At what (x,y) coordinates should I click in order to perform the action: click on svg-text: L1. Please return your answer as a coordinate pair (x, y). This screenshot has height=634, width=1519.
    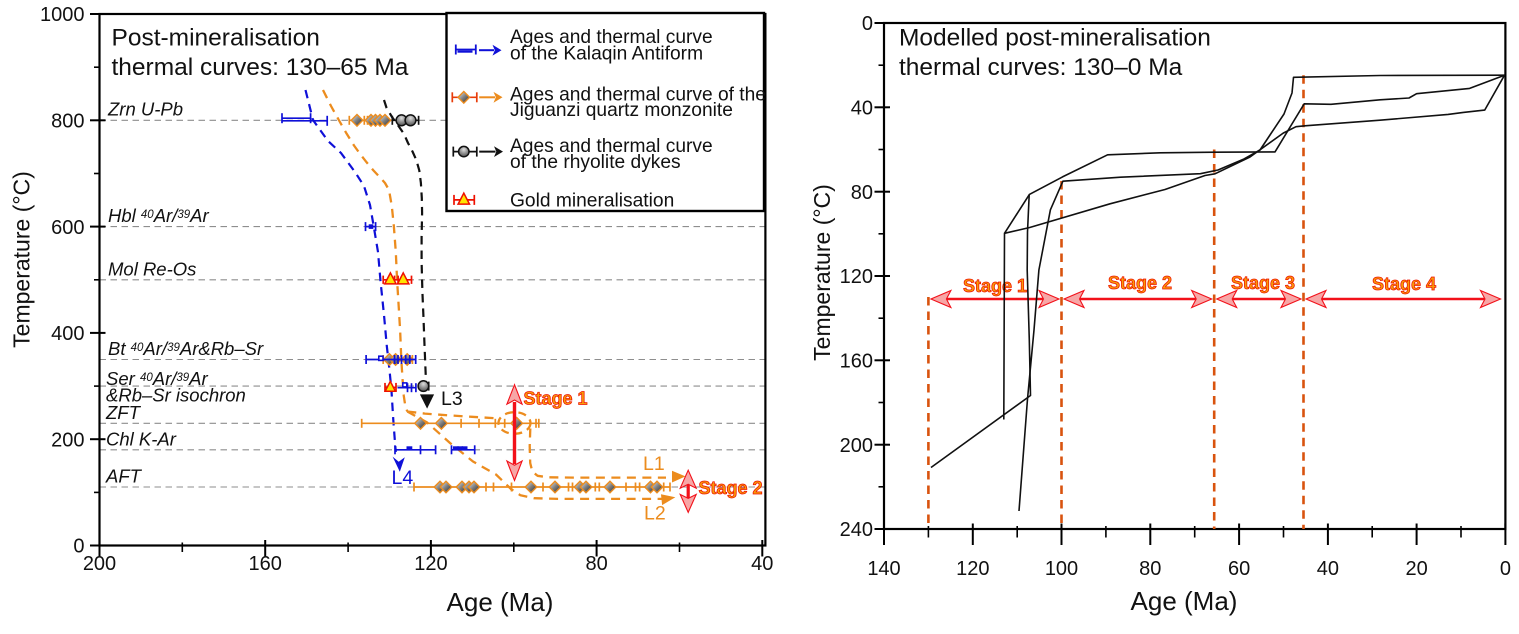
    Looking at the image, I should click on (654, 464).